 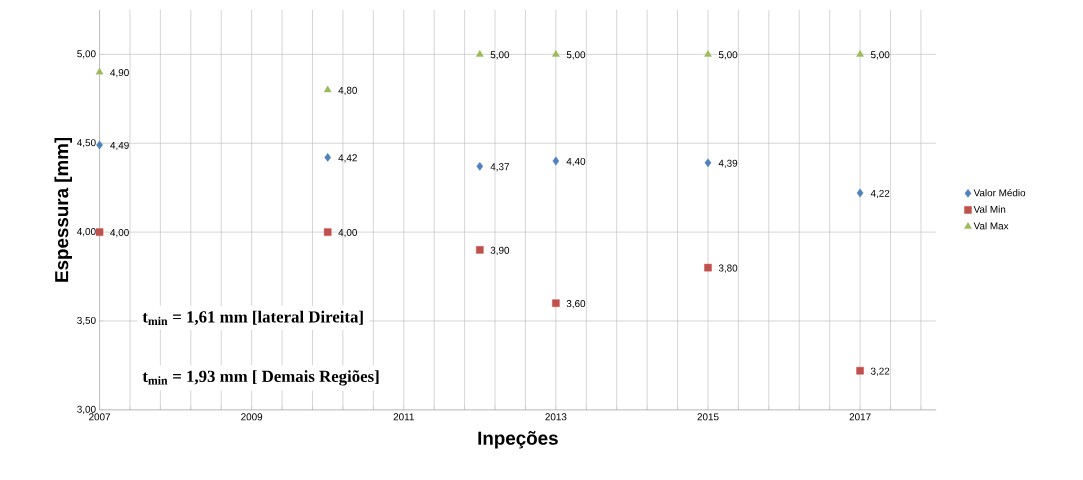 I want to click on y-tick-label: 4,50, so click(x=86, y=143).